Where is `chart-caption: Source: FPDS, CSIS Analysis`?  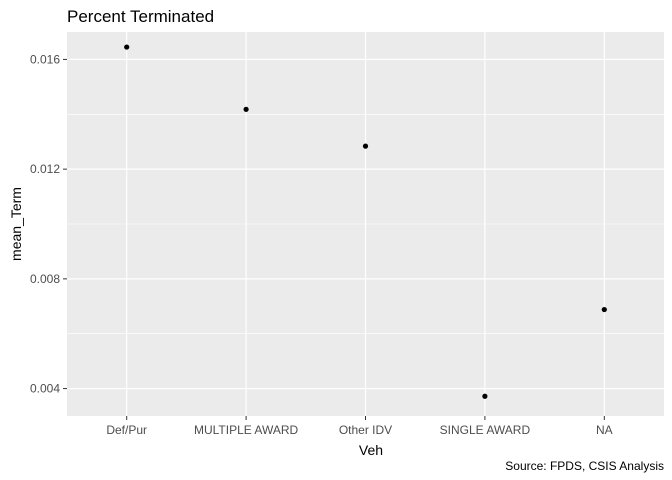 chart-caption: Source: FPDS, CSIS Analysis is located at coordinates (584, 466).